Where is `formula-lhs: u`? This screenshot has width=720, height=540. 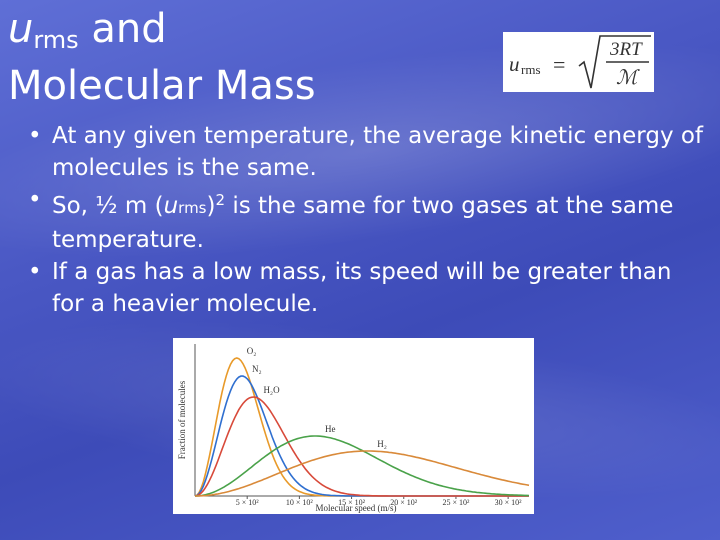 formula-lhs: u is located at coordinates (514, 64).